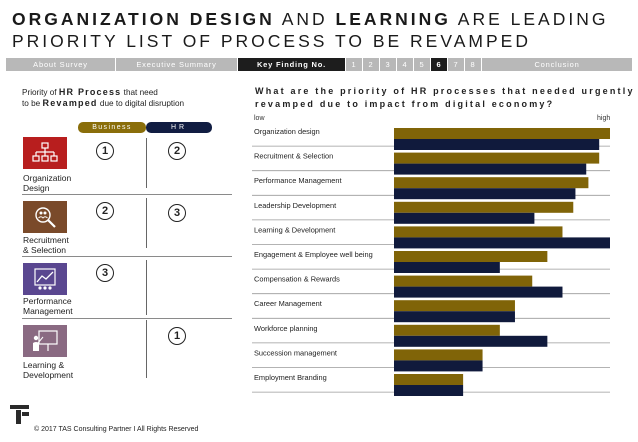 This screenshot has width=638, height=442. What do you see at coordinates (47, 301) in the screenshot?
I see `process-label-line1: Performance` at bounding box center [47, 301].